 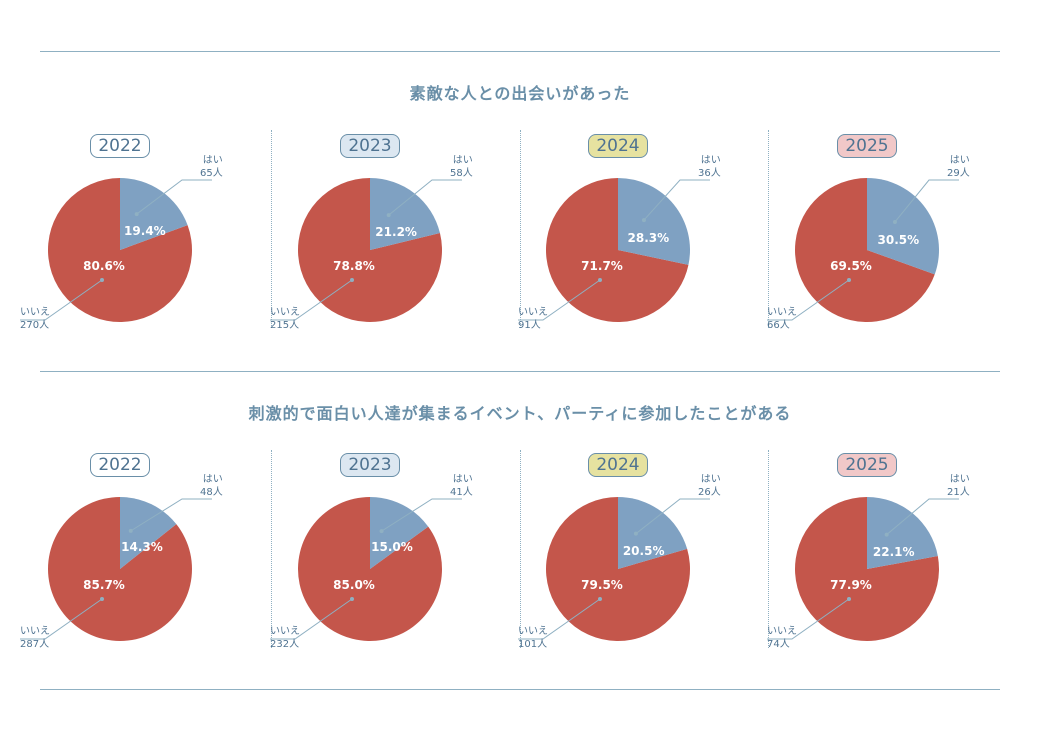 I want to click on bottom-divider, so click(x=520, y=689).